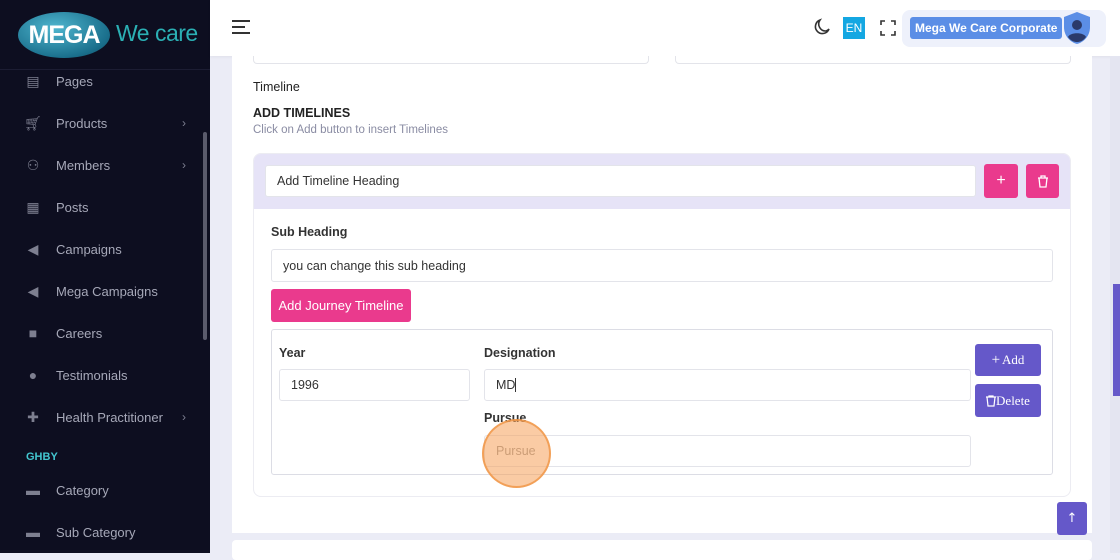 This screenshot has width=1120, height=560. Describe the element at coordinates (620, 181) in the screenshot. I see `timeline-heading-input: Add Timeline Heading` at that location.